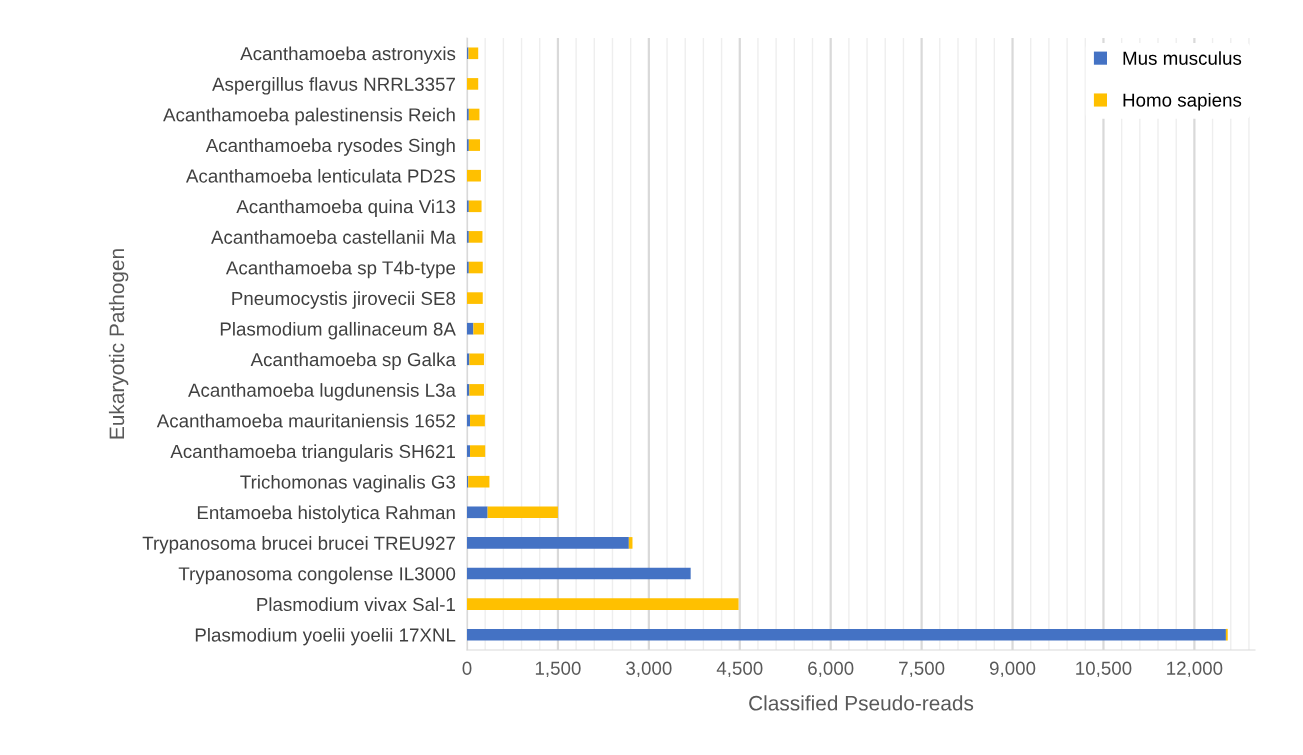  What do you see at coordinates (1182, 58) in the screenshot?
I see `legend-label: Mus musculus` at bounding box center [1182, 58].